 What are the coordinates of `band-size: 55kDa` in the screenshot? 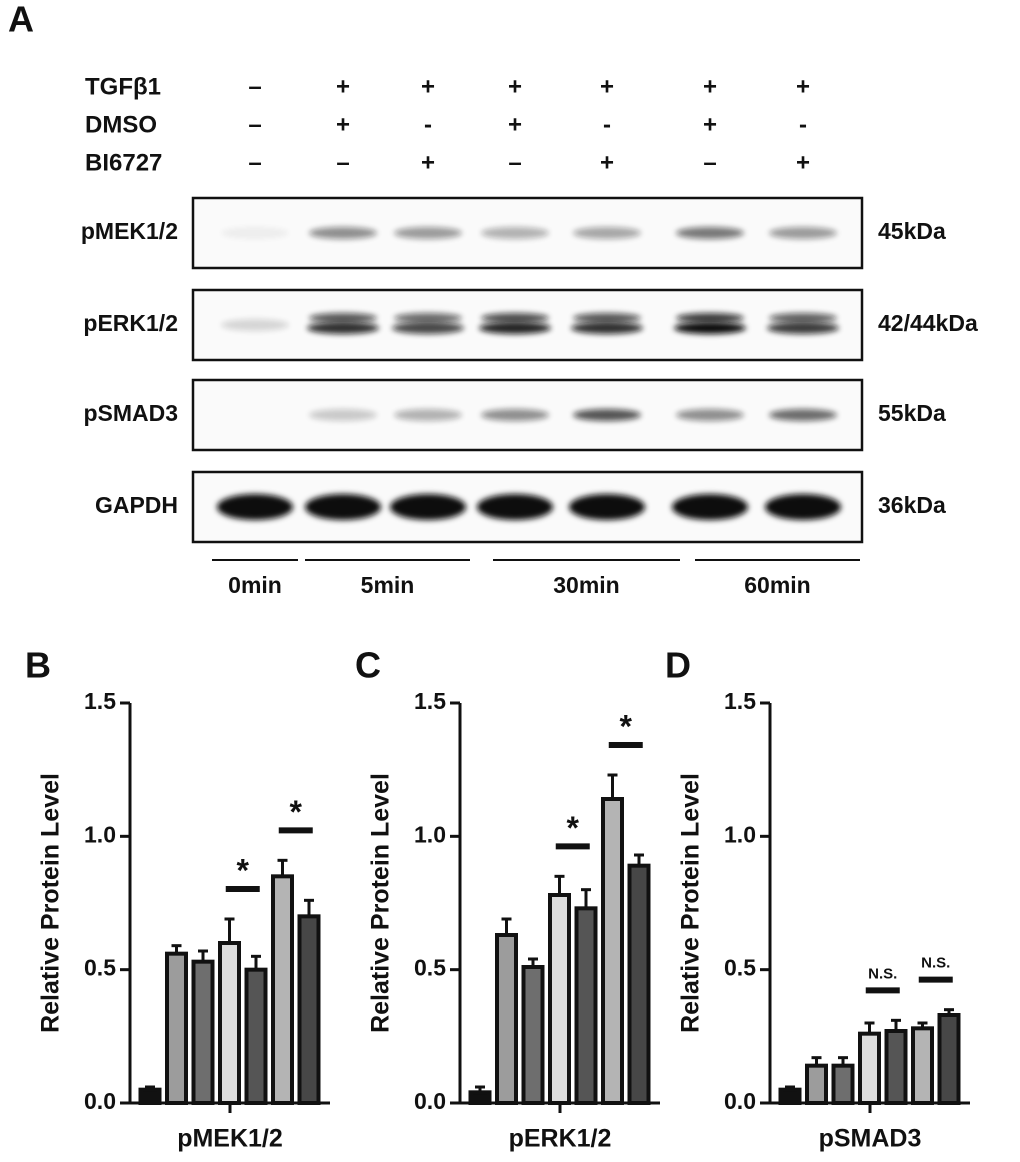 It's located at (912, 413).